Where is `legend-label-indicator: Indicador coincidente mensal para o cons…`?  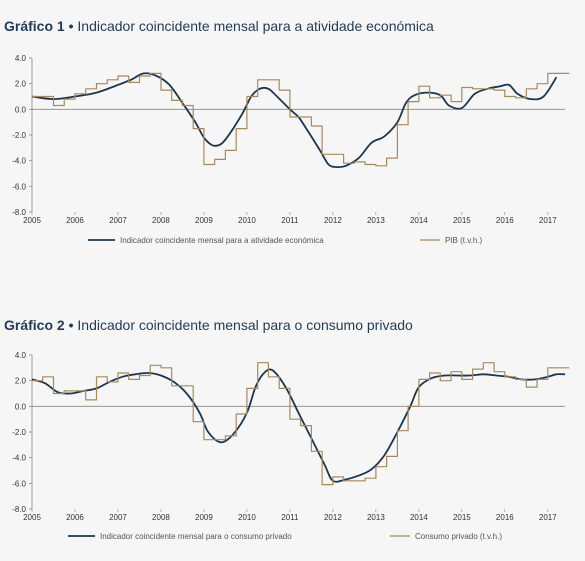
legend-label-indicator: Indicador coincidente mensal para o cons… is located at coordinates (196, 536).